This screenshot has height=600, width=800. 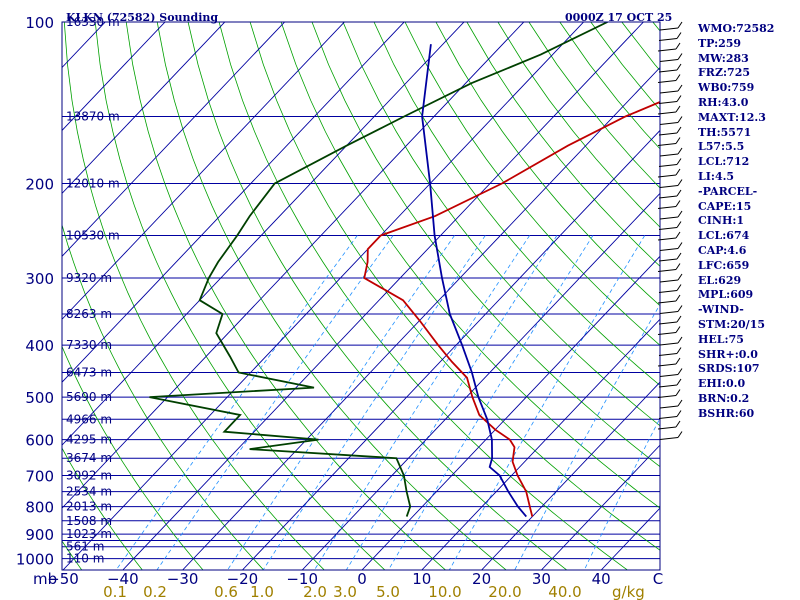 What do you see at coordinates (388, 591) in the screenshot?
I see `mixing-ratio-label: 5.0` at bounding box center [388, 591].